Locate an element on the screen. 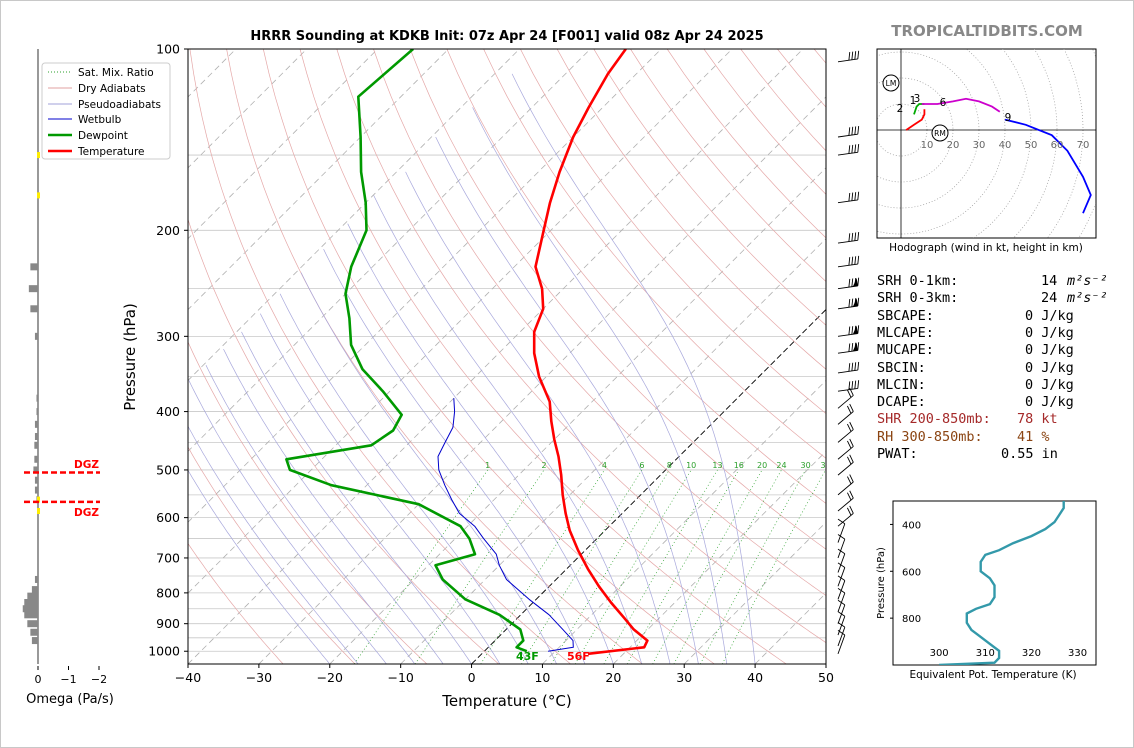  theta-e-y-tick-label: 800 is located at coordinates (911, 619).